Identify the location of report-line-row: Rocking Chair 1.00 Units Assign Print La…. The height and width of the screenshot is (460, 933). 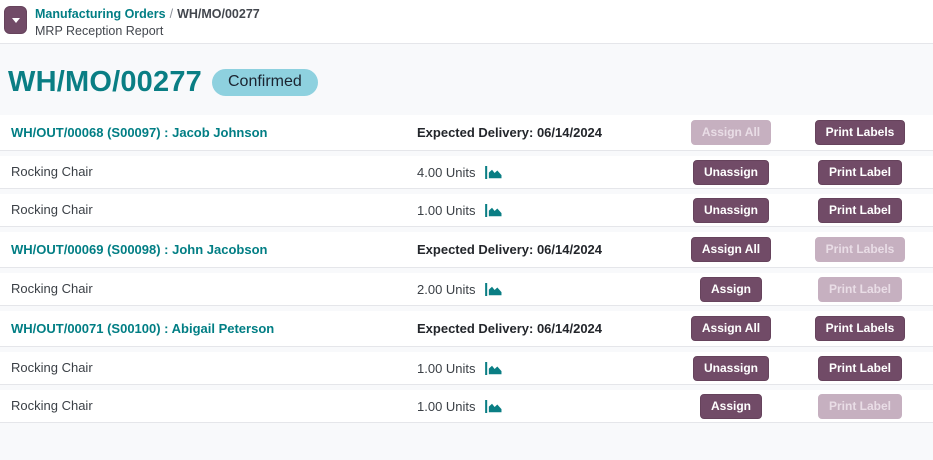
(466, 406).